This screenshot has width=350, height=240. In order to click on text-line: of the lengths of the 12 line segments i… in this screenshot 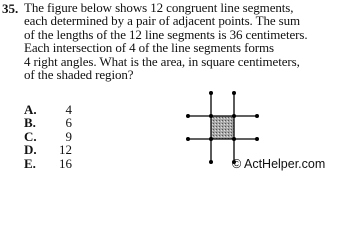, I will do `click(166, 34)`.